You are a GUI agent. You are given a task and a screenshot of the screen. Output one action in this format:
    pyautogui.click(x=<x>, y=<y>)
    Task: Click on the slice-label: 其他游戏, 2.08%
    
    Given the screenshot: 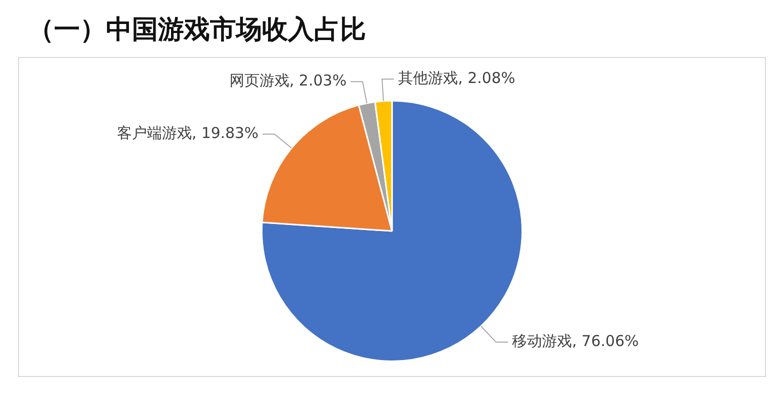 What is the action you would take?
    pyautogui.click(x=457, y=77)
    